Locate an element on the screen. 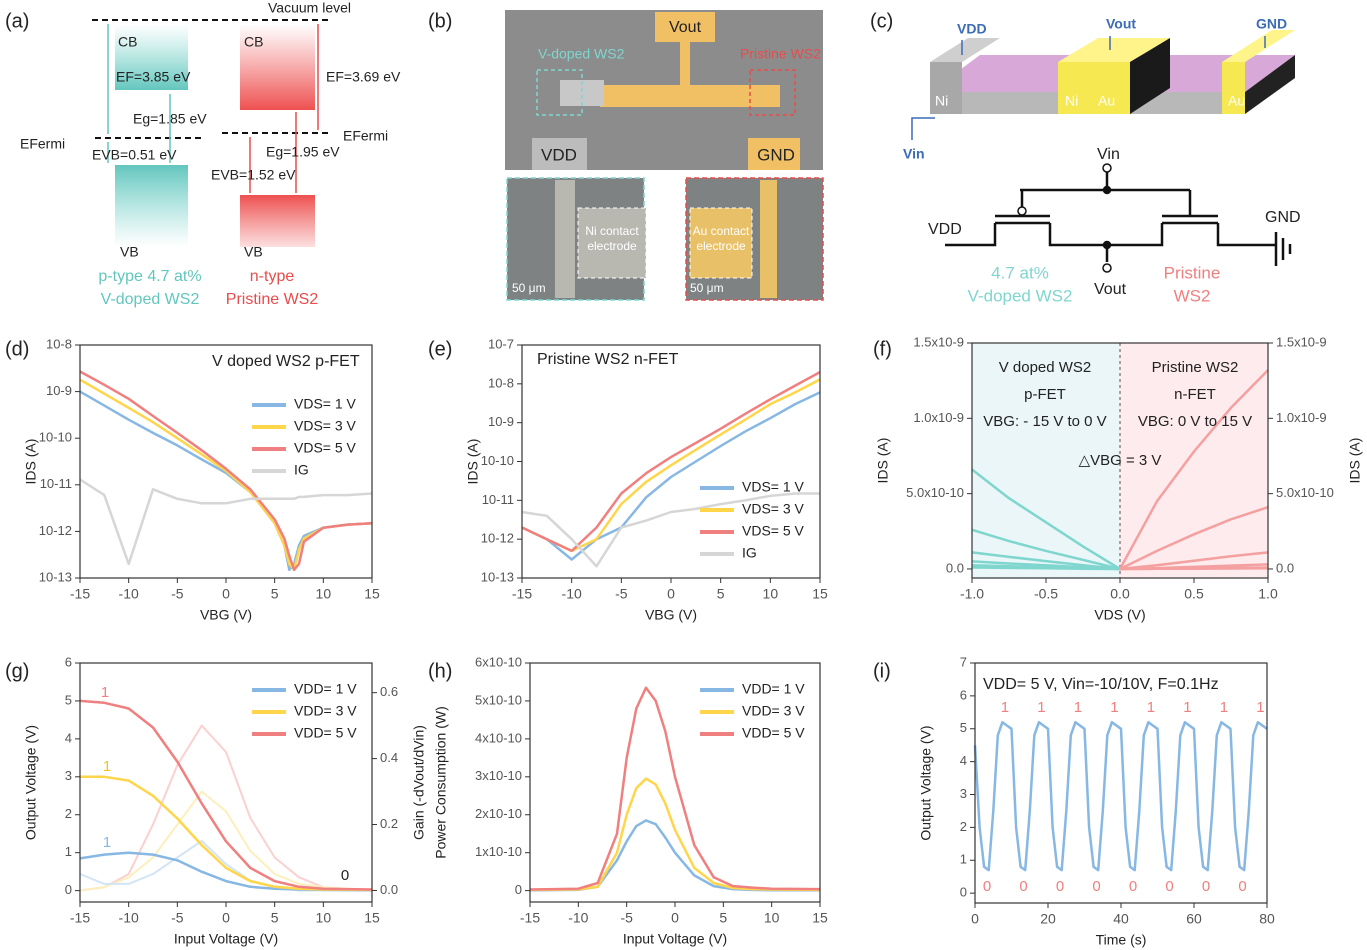  chart-title: VDD= 5 V, Vin=-10/10V, F=0.1Hz is located at coordinates (1101, 684).